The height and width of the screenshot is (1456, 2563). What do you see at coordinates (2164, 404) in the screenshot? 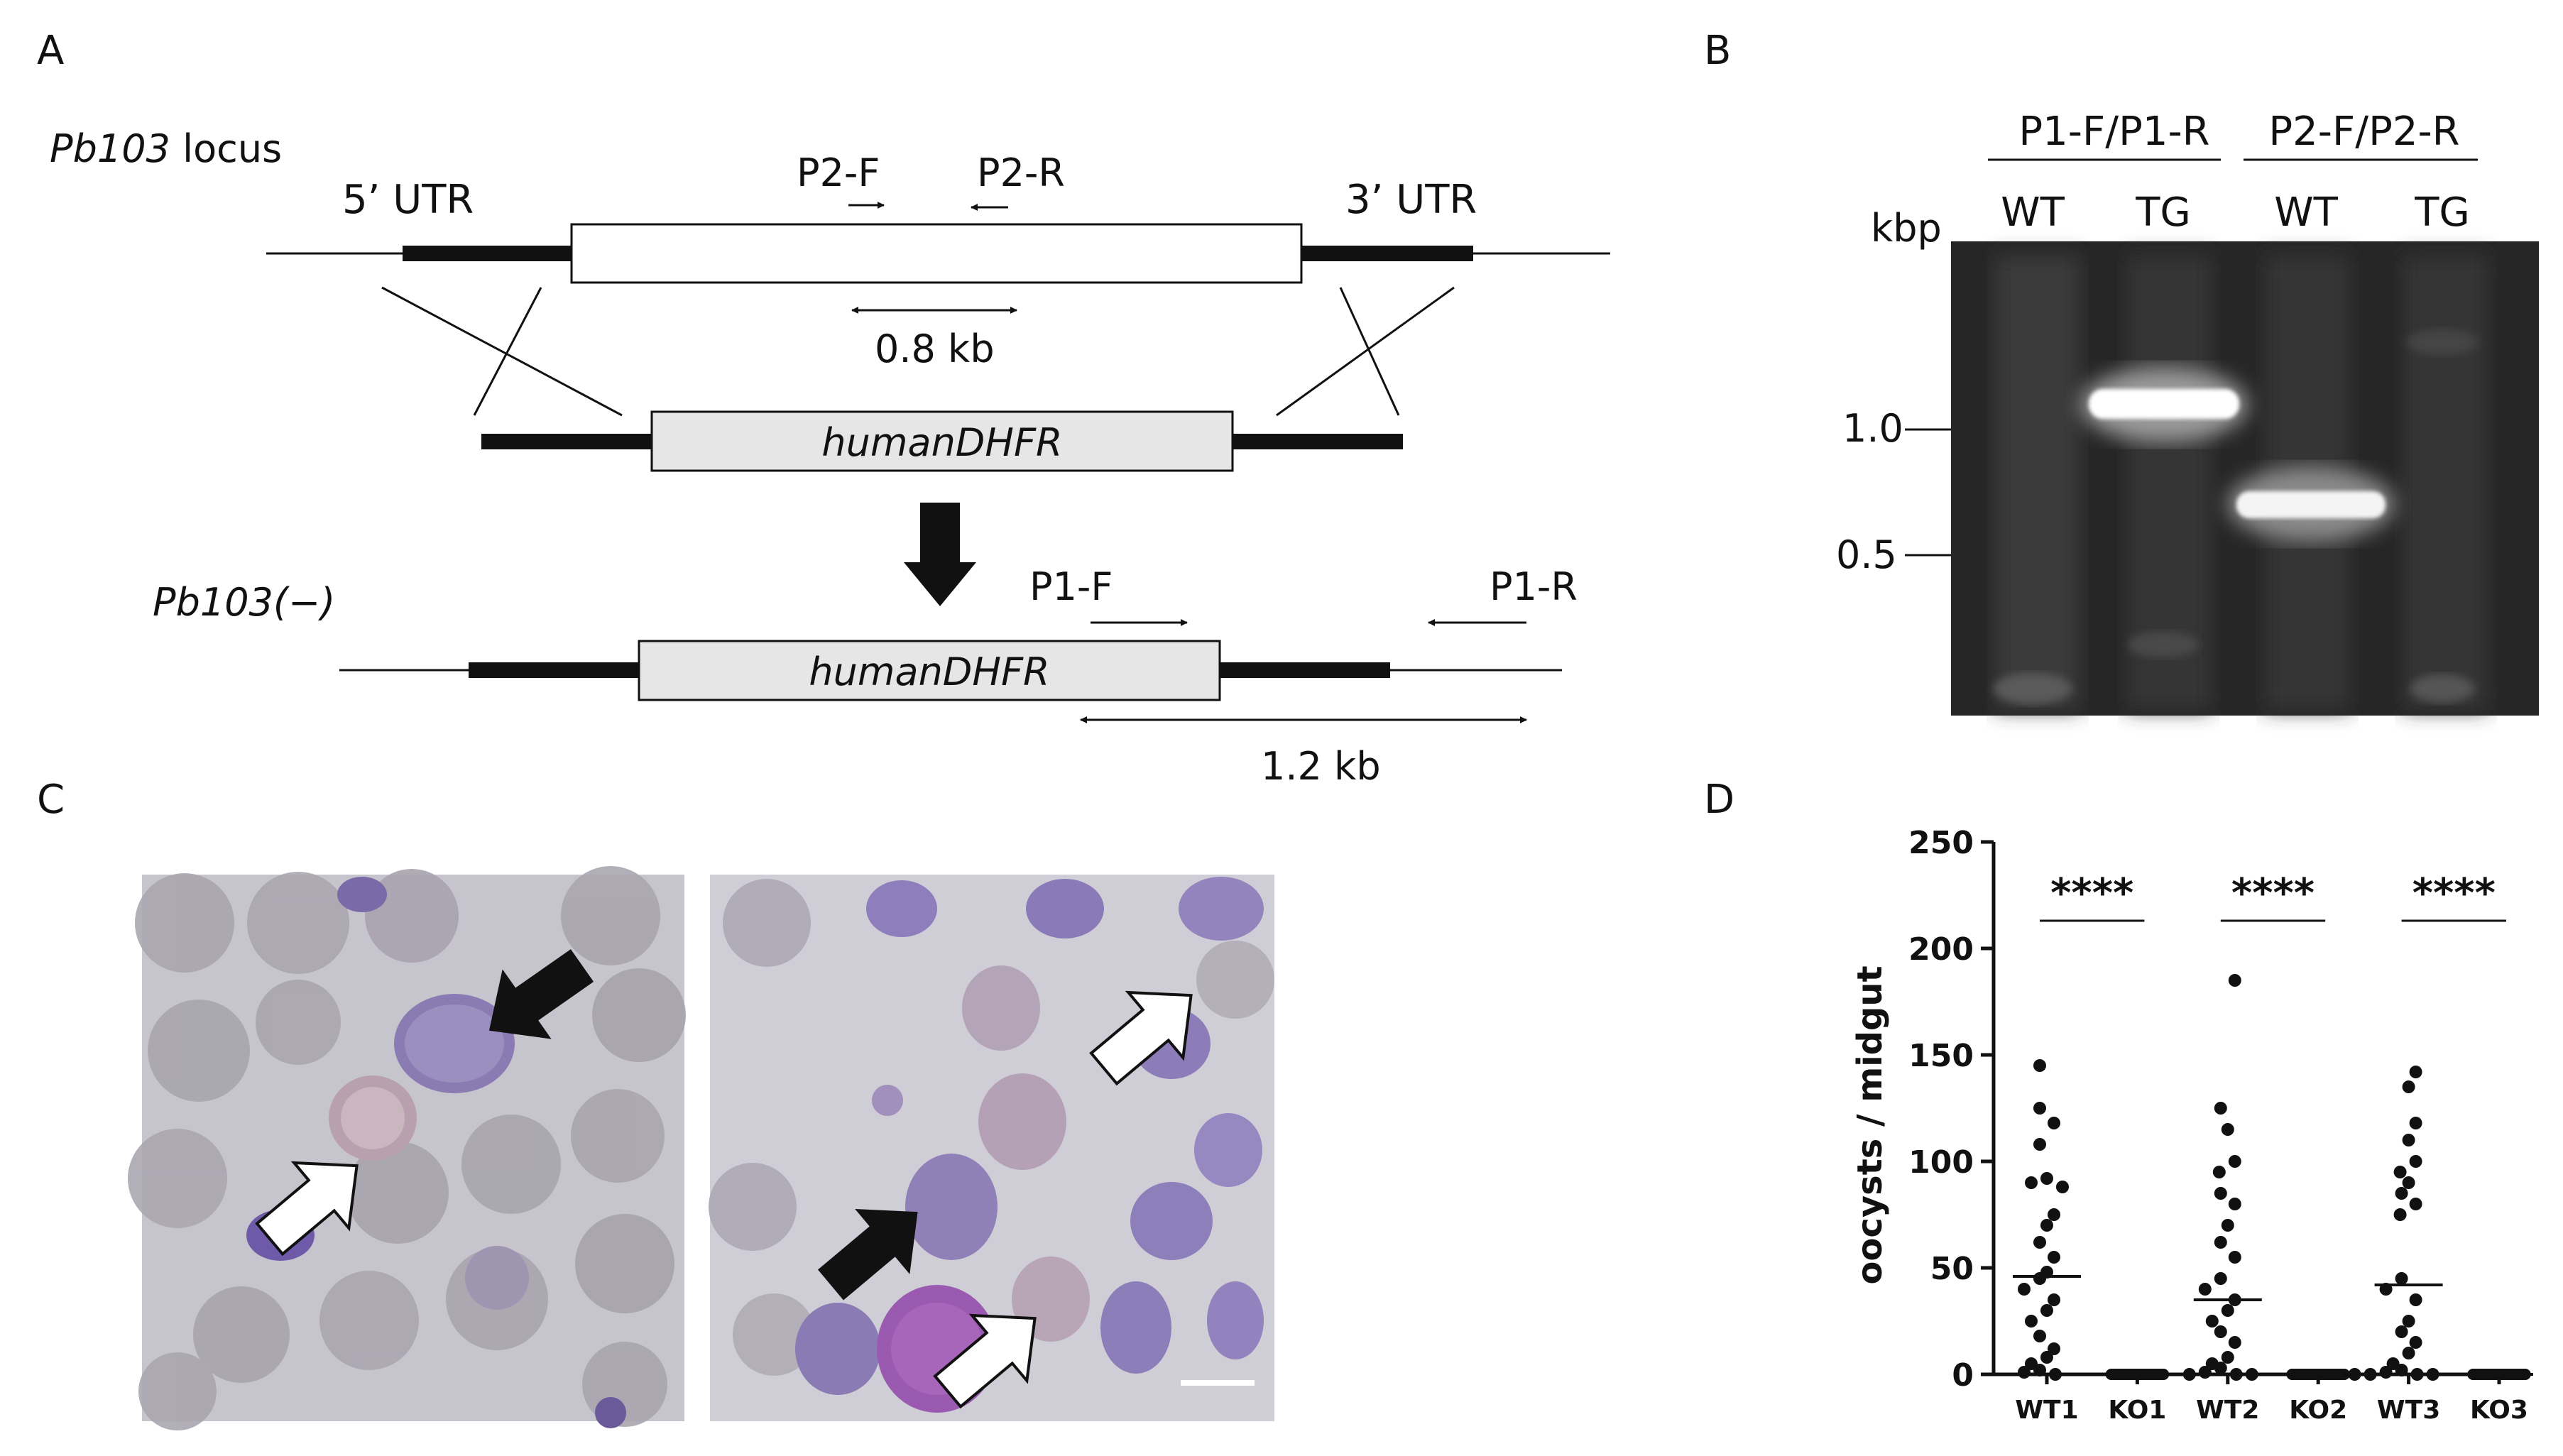
I see `gel-band-tg-p1` at bounding box center [2164, 404].